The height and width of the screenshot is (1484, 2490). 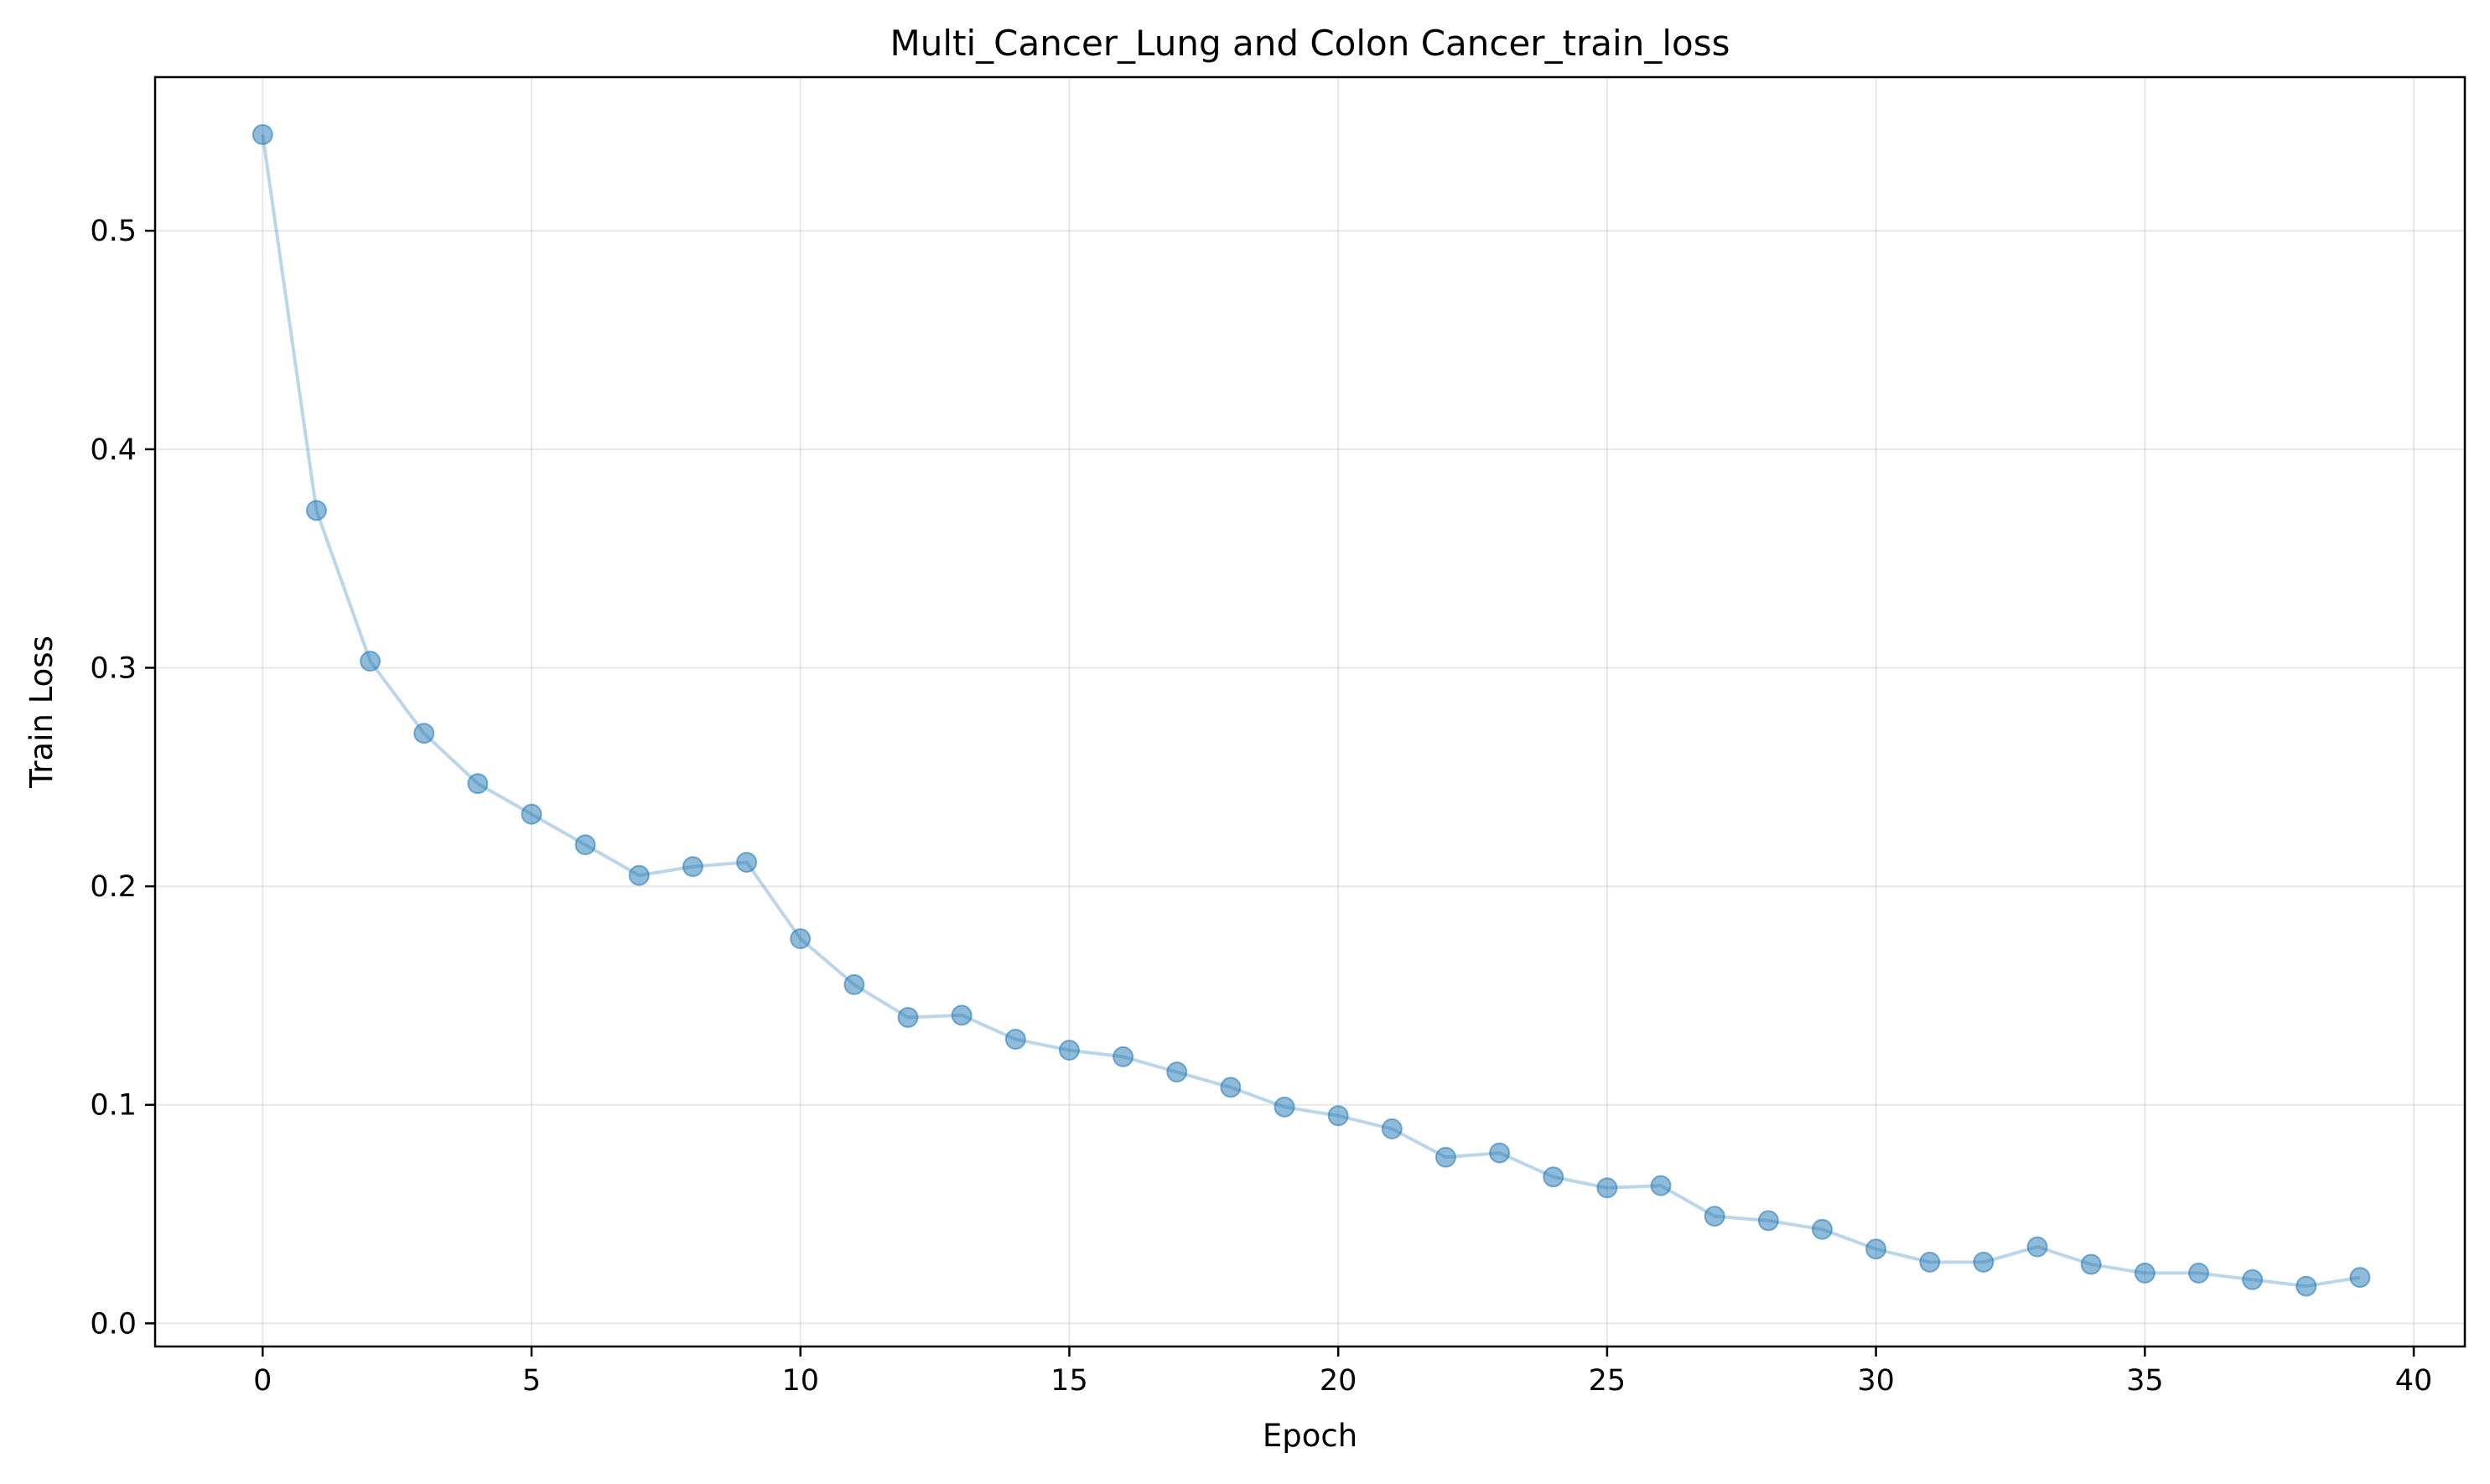 What do you see at coordinates (113, 450) in the screenshot?
I see `y-tick-label: 0.4` at bounding box center [113, 450].